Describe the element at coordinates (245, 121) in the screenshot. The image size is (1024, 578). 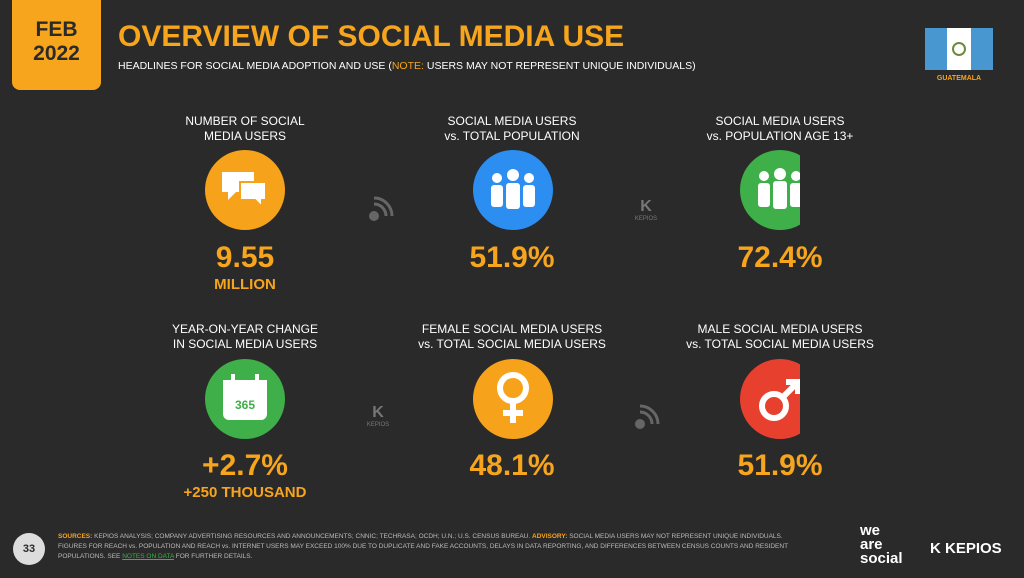
I see `stat-label: NUMBER OF SOCIAL` at that location.